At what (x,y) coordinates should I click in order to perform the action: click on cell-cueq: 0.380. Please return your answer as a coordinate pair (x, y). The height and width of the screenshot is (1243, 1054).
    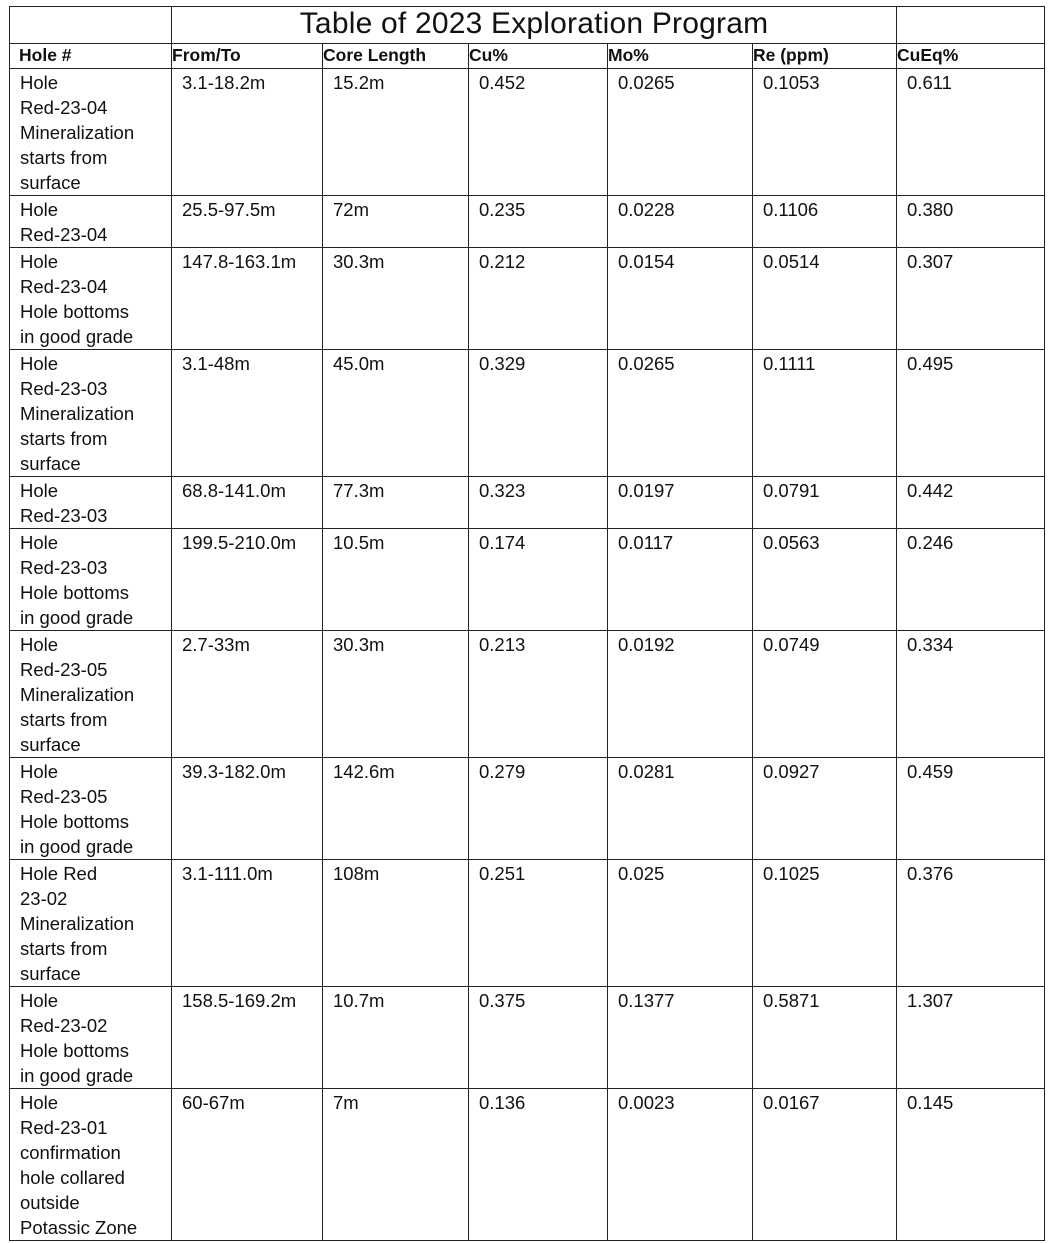
    Looking at the image, I should click on (971, 221).